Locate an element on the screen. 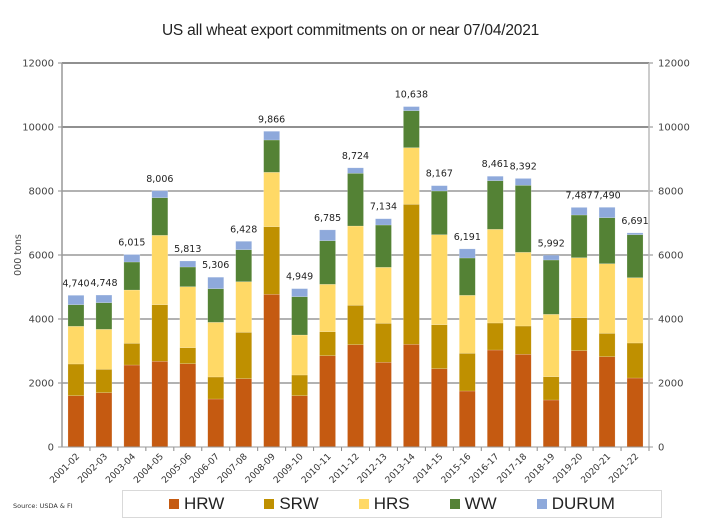 This screenshot has height=523, width=701. y-tick-label: 4000 is located at coordinates (41, 320).